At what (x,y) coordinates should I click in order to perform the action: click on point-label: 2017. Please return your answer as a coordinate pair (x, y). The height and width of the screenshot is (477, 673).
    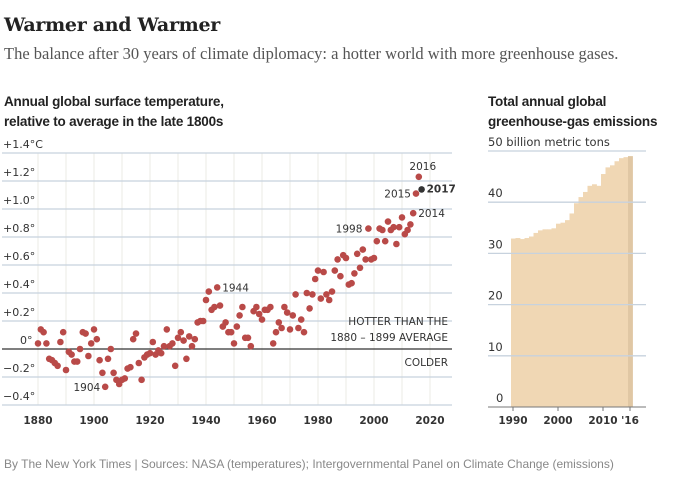
    Looking at the image, I should click on (441, 189).